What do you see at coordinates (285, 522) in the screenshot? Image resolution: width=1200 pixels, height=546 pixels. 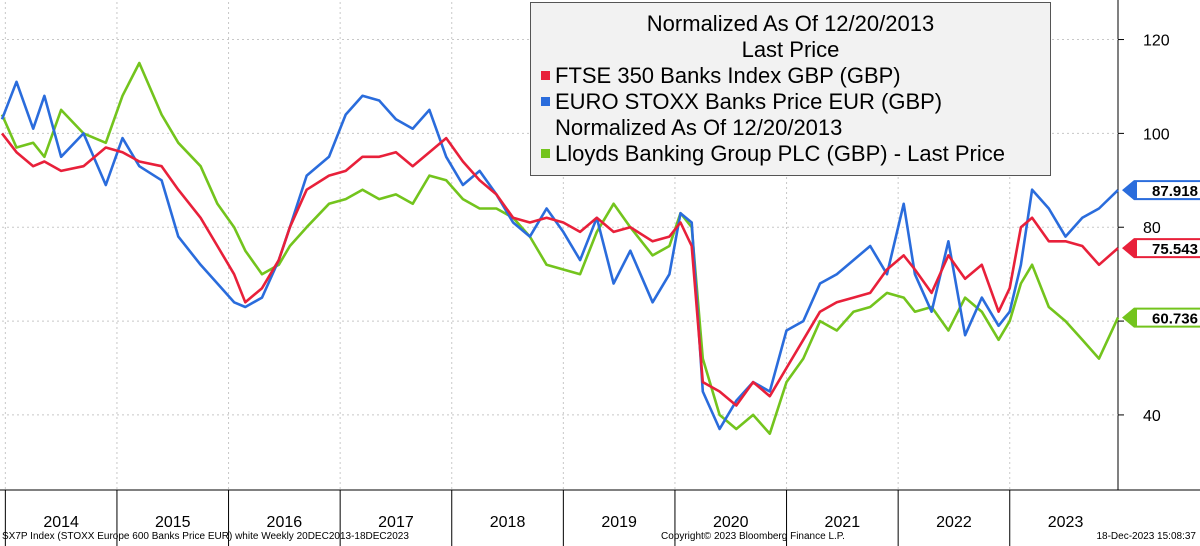 I see `x-tick-label: 2016` at bounding box center [285, 522].